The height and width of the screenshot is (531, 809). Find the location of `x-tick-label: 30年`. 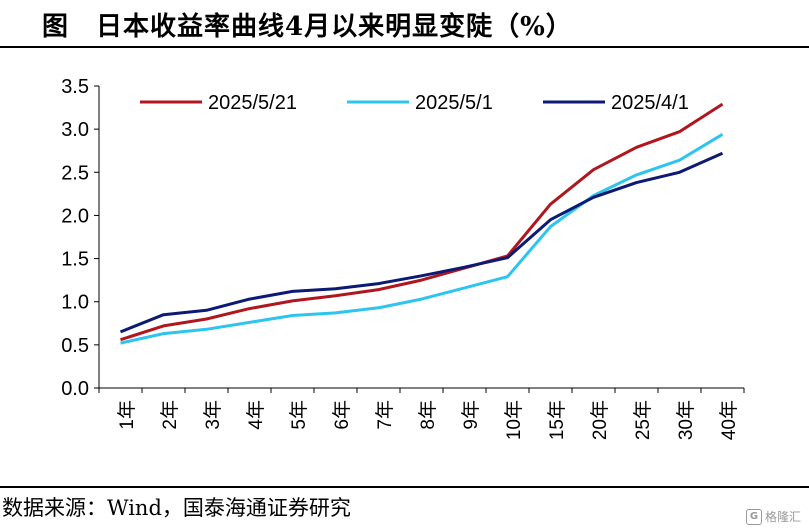

x-tick-label: 30年 is located at coordinates (686, 420).